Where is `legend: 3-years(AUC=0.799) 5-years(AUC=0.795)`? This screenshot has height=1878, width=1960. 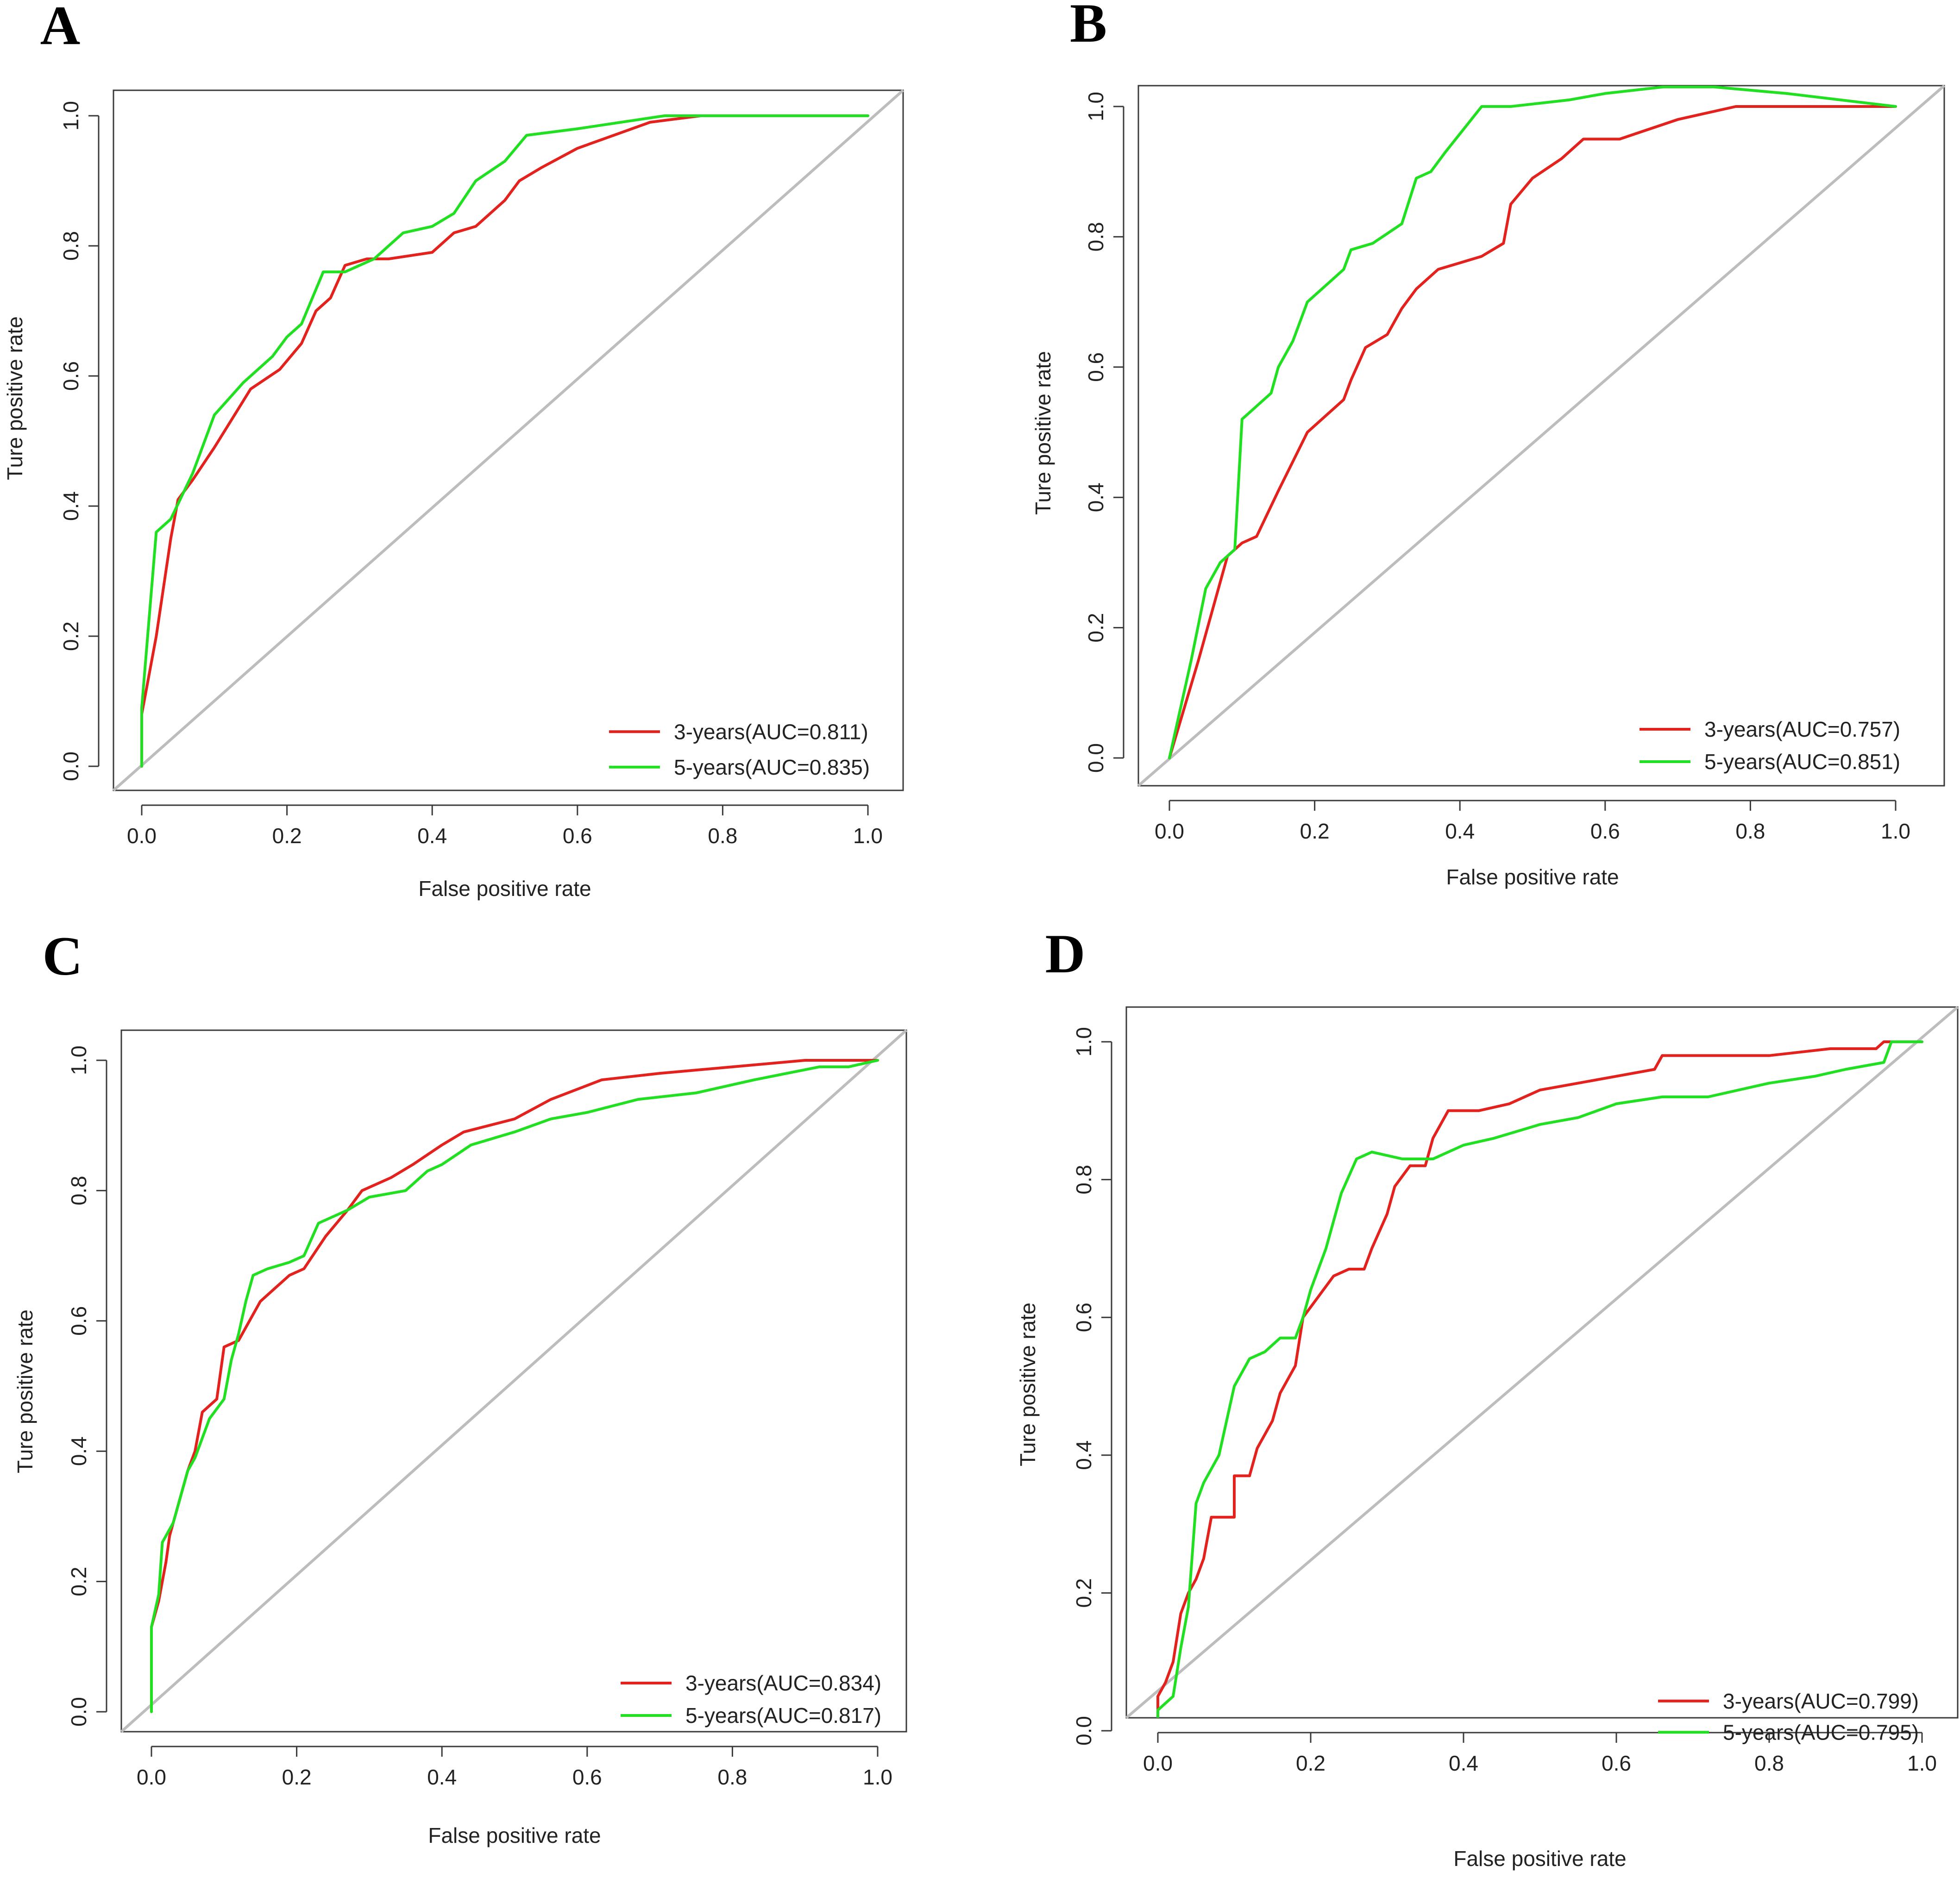 legend: 3-years(AUC=0.799) 5-years(AUC=0.795) is located at coordinates (1788, 1716).